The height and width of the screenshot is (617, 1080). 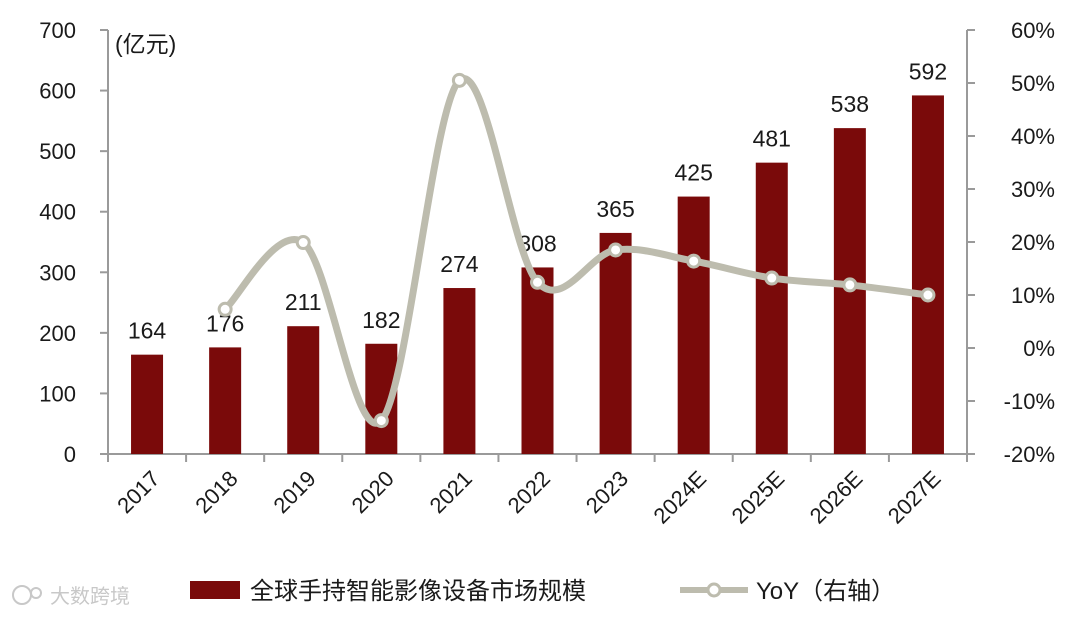 I want to click on legend-bar-swatch, so click(x=215, y=590).